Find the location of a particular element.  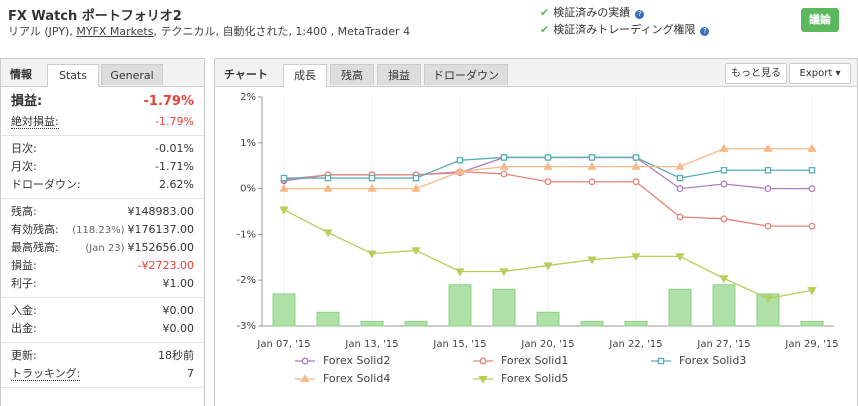

panel-title: チャート is located at coordinates (246, 74).